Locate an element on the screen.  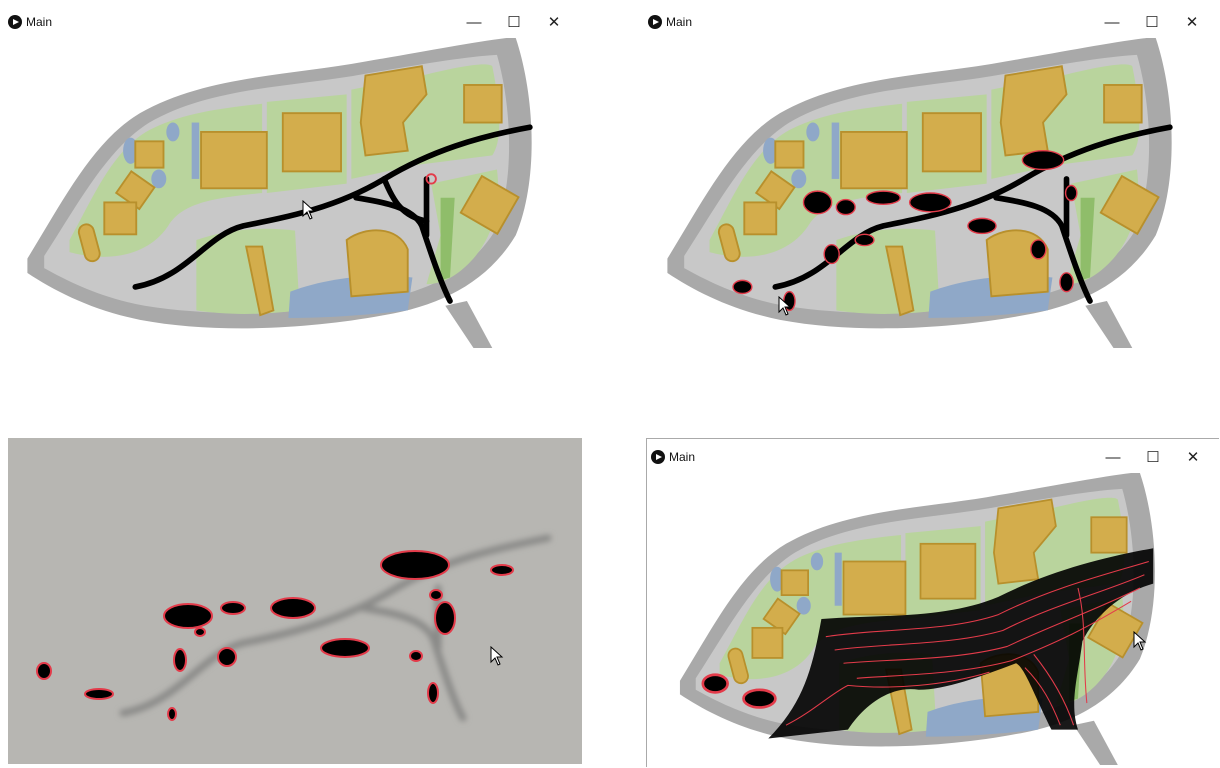
path-network is located at coordinates (332, 214).